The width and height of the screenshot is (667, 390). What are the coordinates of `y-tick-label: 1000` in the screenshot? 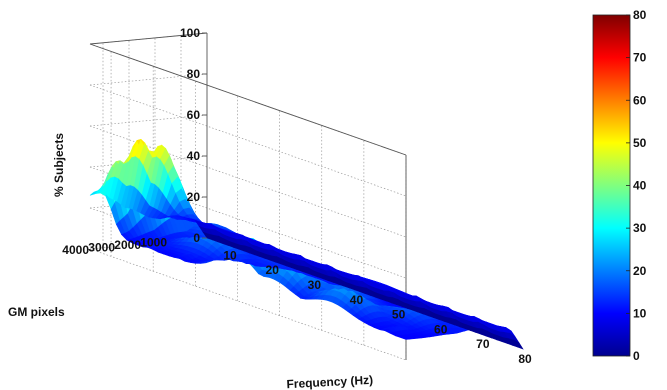 It's located at (153, 242).